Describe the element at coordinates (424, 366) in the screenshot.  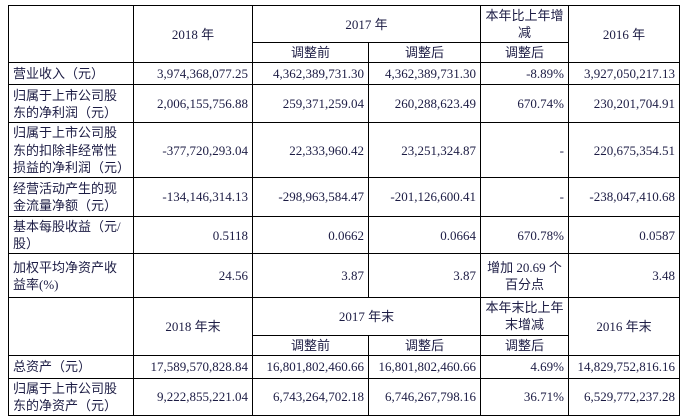
I see `cell-adjust-after: 16,801,802,460.66` at that location.